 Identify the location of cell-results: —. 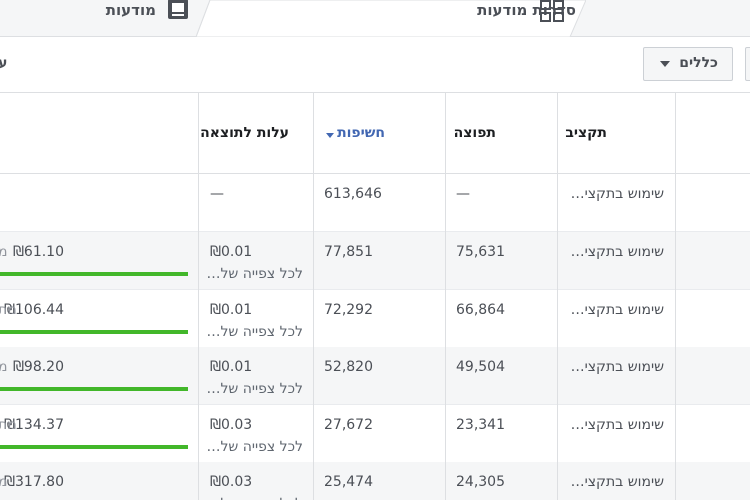
(463, 194).